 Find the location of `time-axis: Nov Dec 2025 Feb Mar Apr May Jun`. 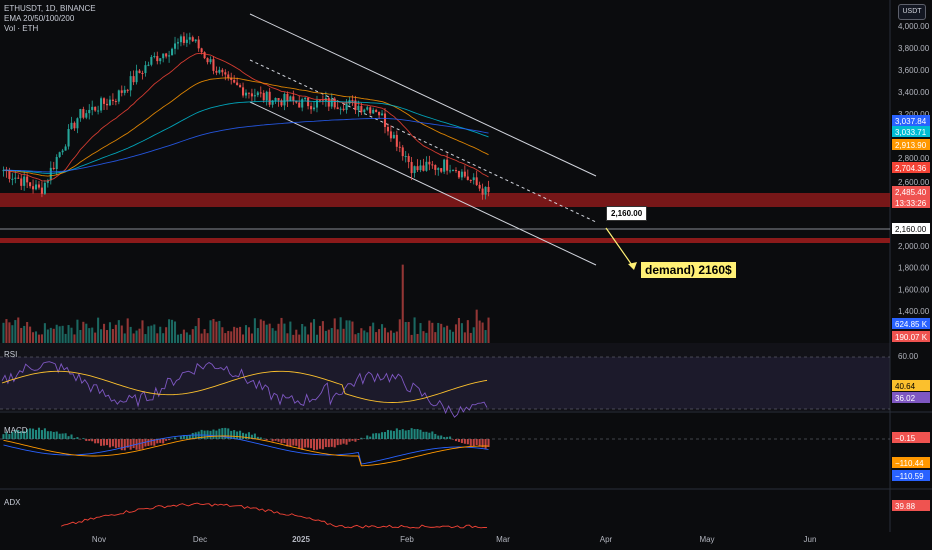

time-axis: Nov Dec 2025 Feb Mar Apr May Jun is located at coordinates (454, 539).